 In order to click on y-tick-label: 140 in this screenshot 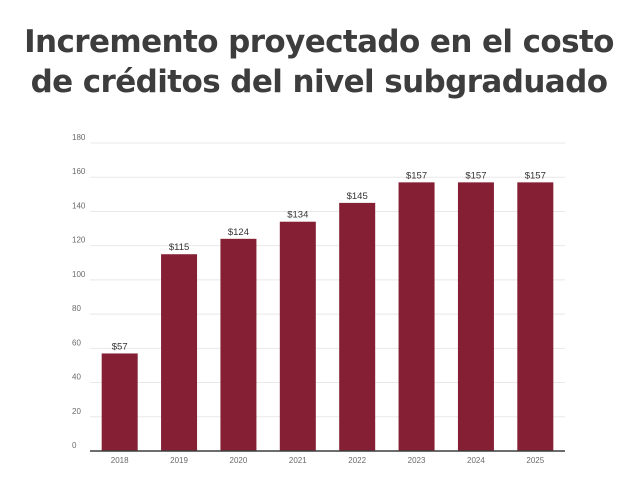, I will do `click(79, 205)`.